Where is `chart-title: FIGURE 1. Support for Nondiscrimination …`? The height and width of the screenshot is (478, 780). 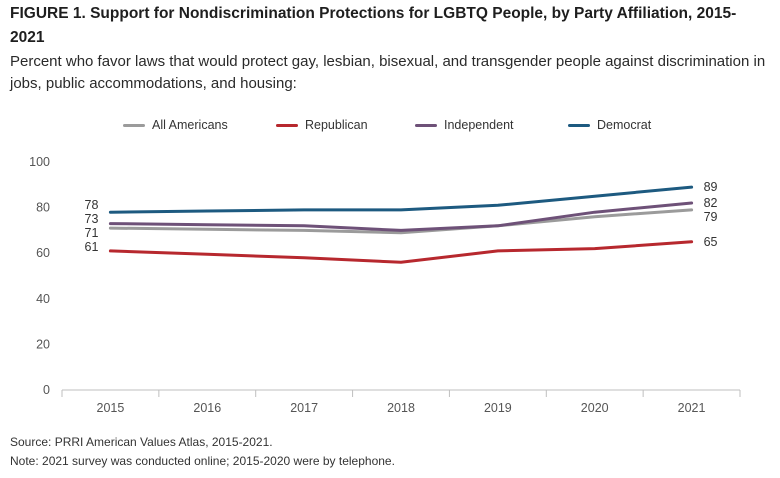
chart-title: FIGURE 1. Support for Nondiscrimination … is located at coordinates (373, 25).